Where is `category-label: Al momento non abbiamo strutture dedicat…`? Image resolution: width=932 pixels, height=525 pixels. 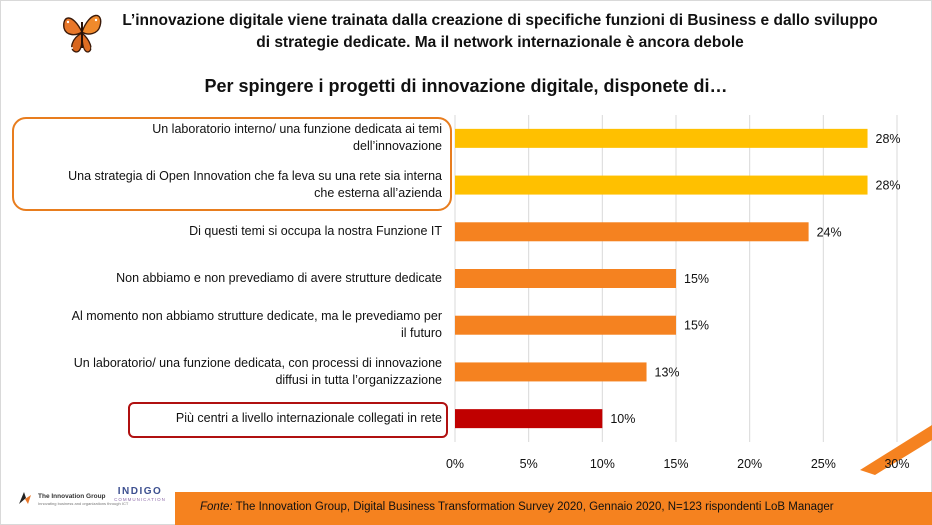
category-label: Al momento non abbiamo strutture dedicat… is located at coordinates (222, 325).